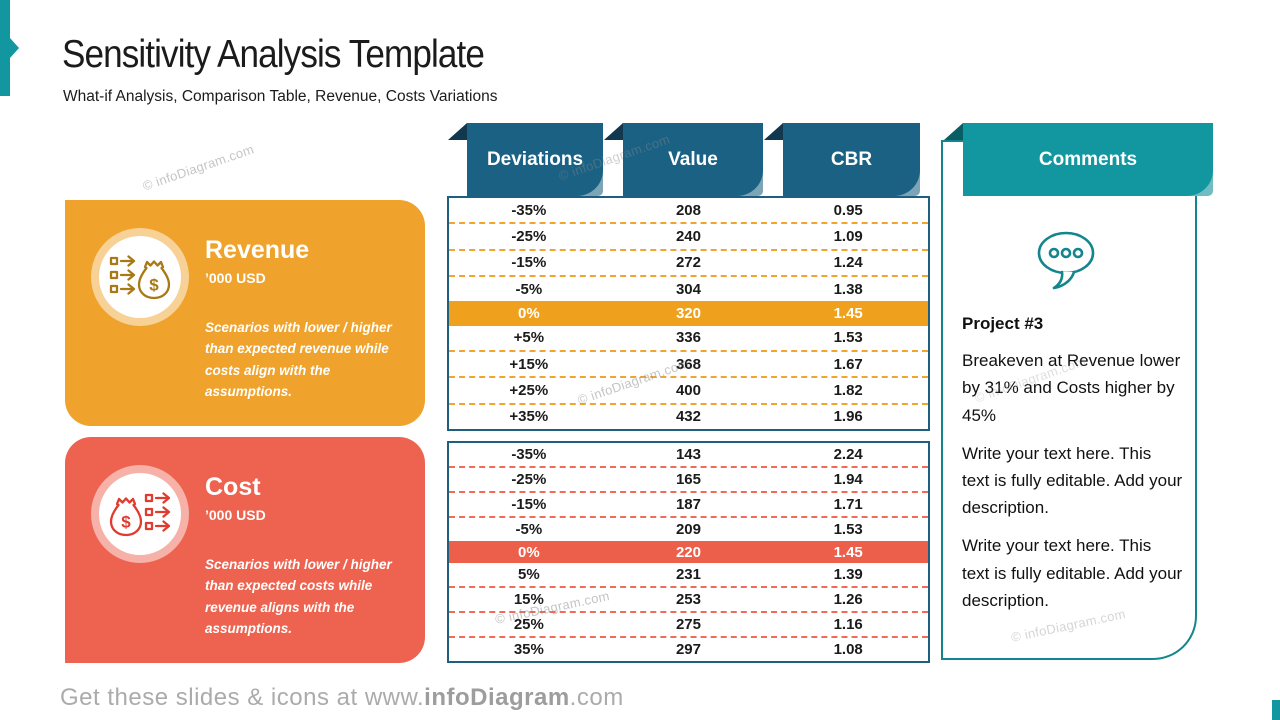  Describe the element at coordinates (848, 210) in the screenshot. I see `table-cell: 0.95` at that location.